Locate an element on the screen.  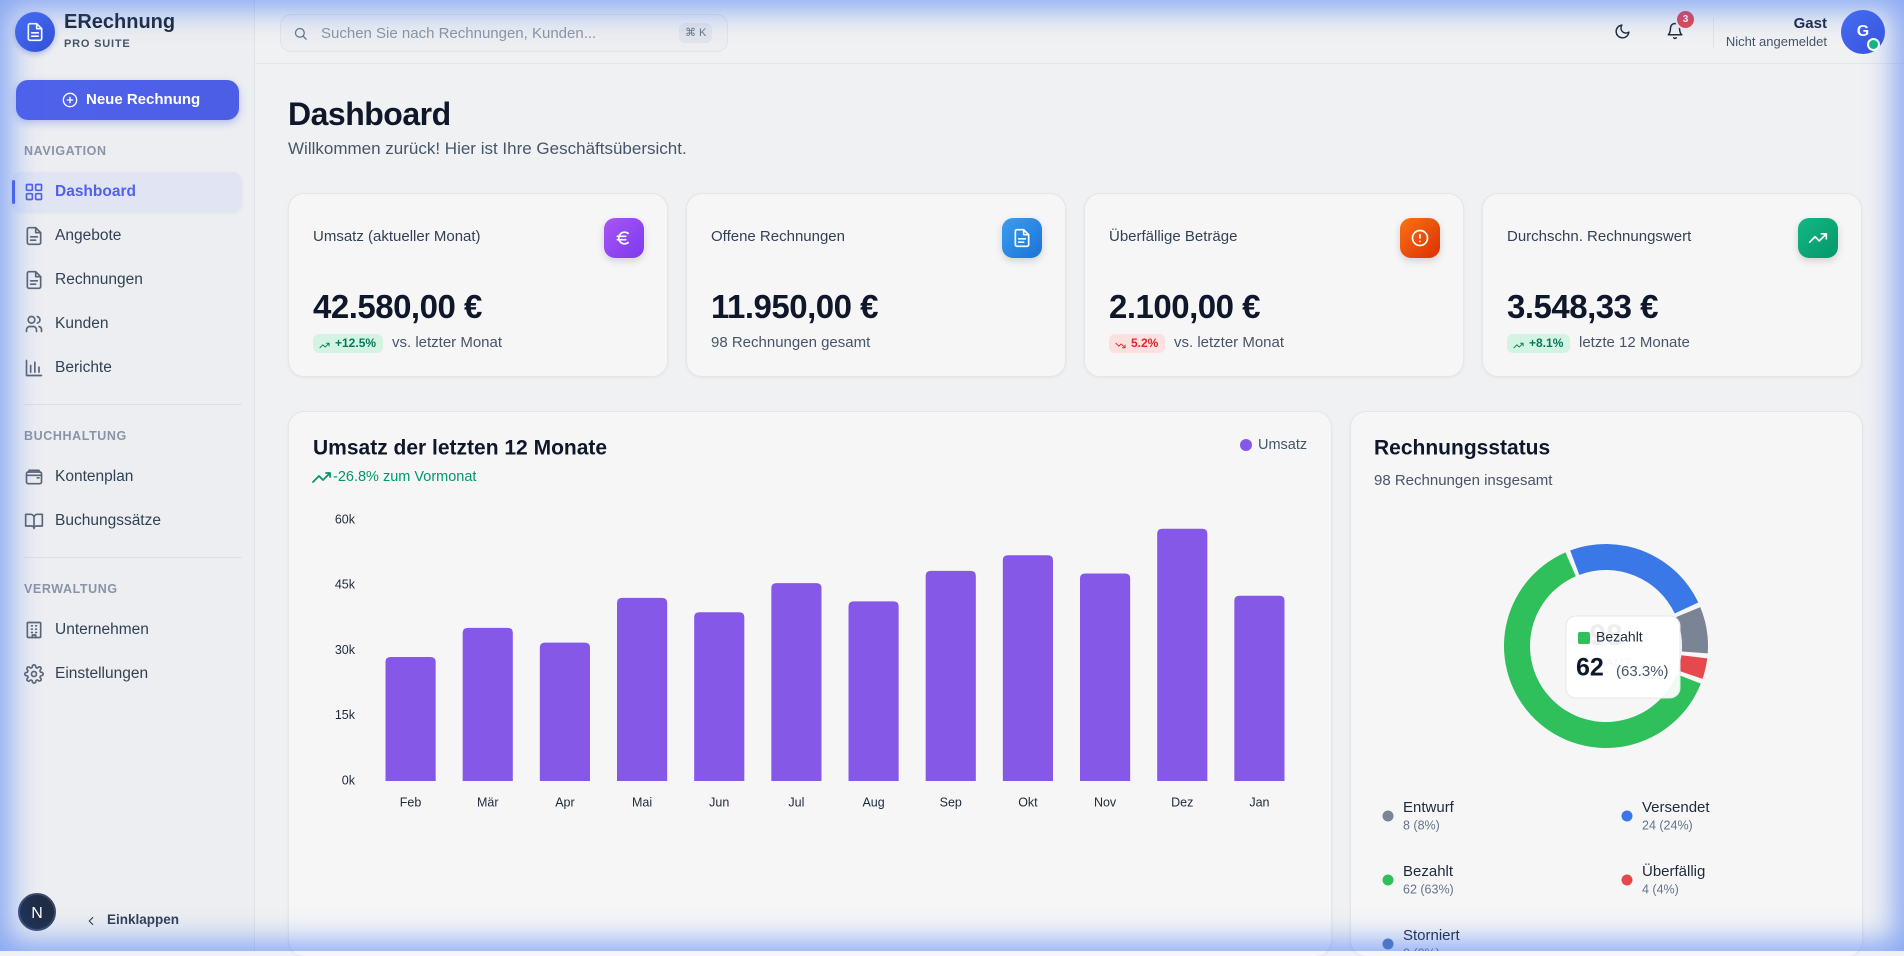
logo-icon is located at coordinates (35, 32).